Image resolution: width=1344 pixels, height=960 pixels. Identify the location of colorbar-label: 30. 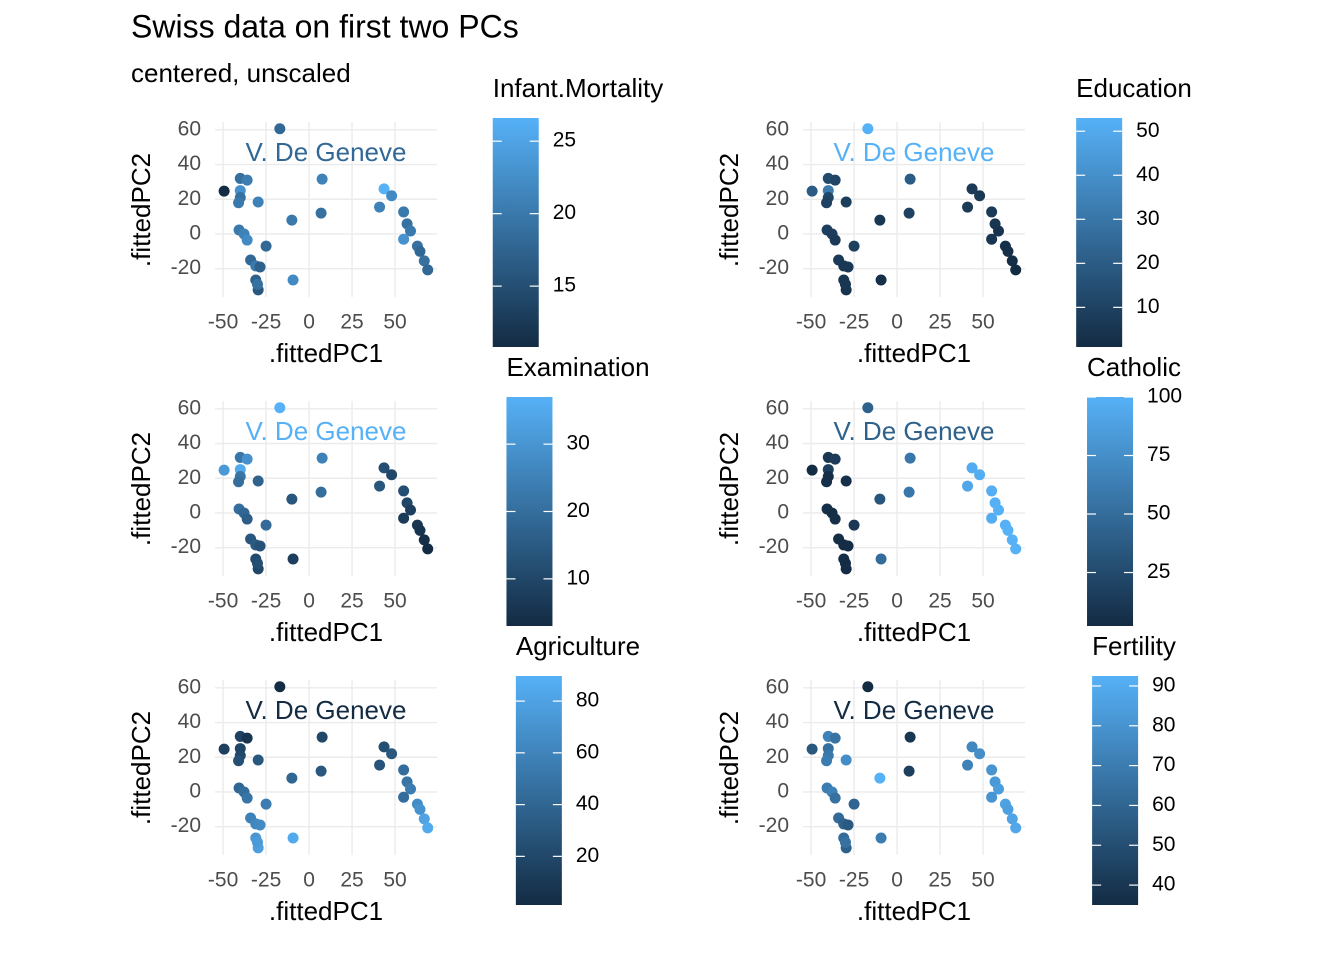
(1147, 218).